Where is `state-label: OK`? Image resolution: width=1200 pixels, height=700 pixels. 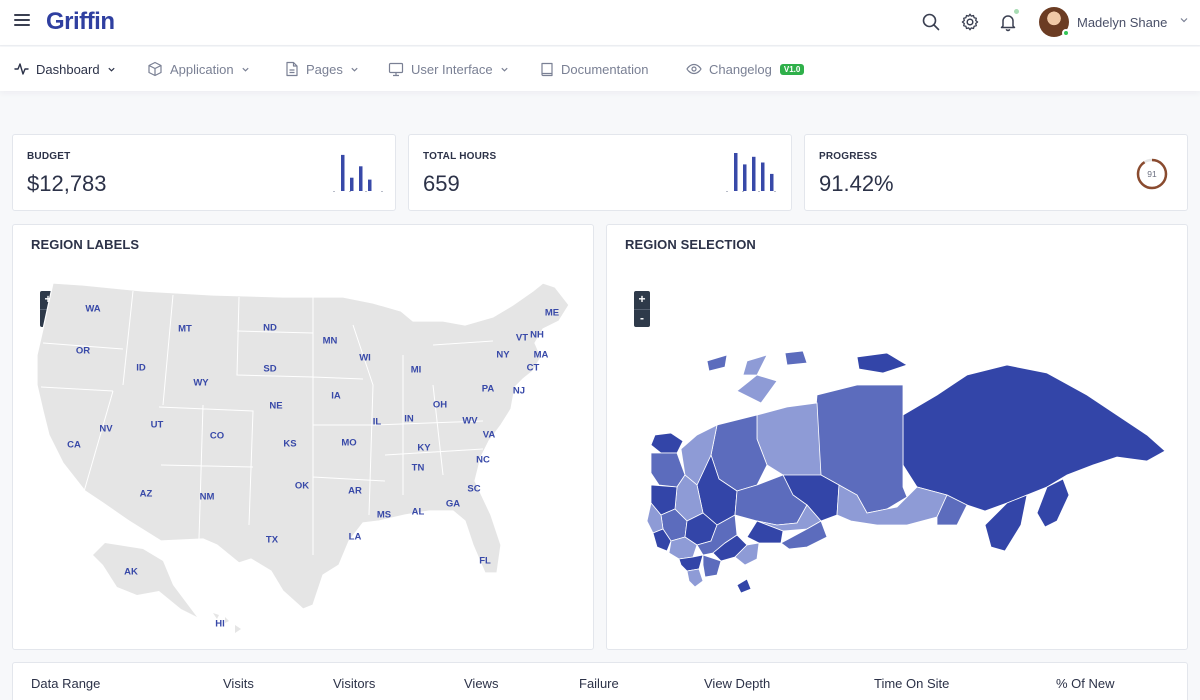 state-label: OK is located at coordinates (302, 486).